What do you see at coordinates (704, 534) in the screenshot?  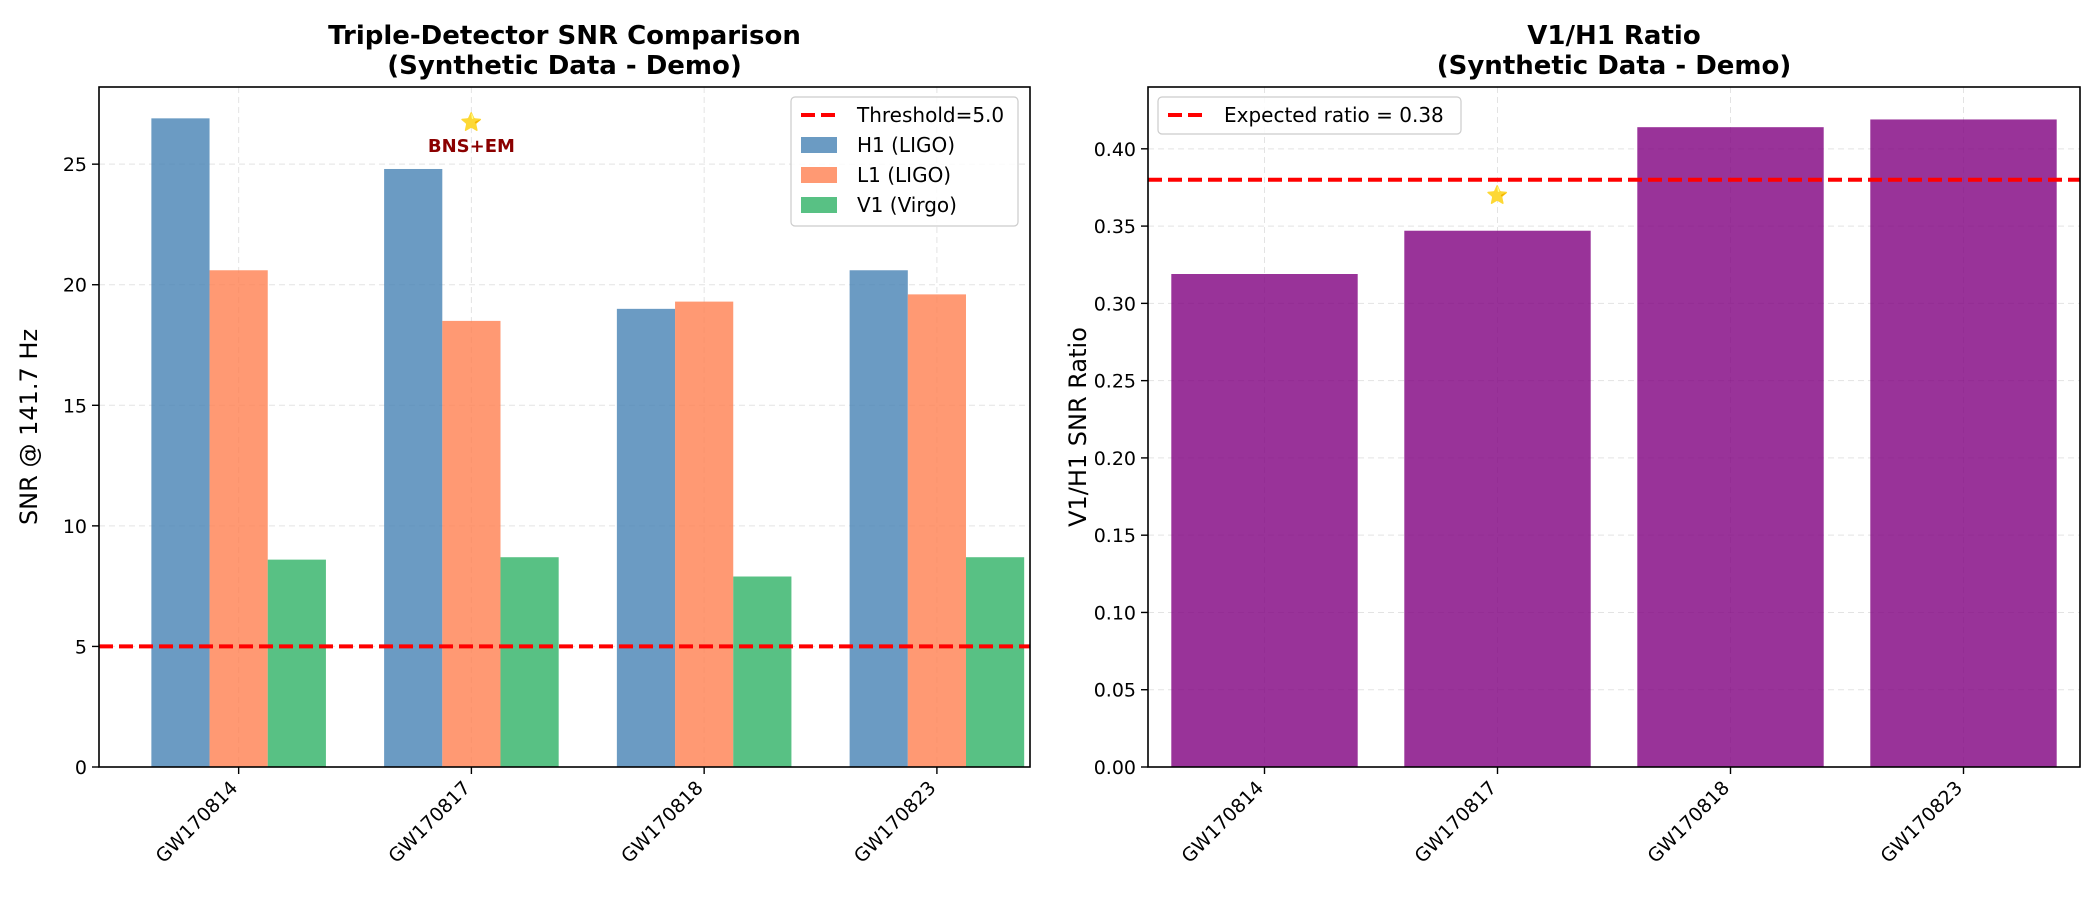 I see `bar-l1-gw170818` at bounding box center [704, 534].